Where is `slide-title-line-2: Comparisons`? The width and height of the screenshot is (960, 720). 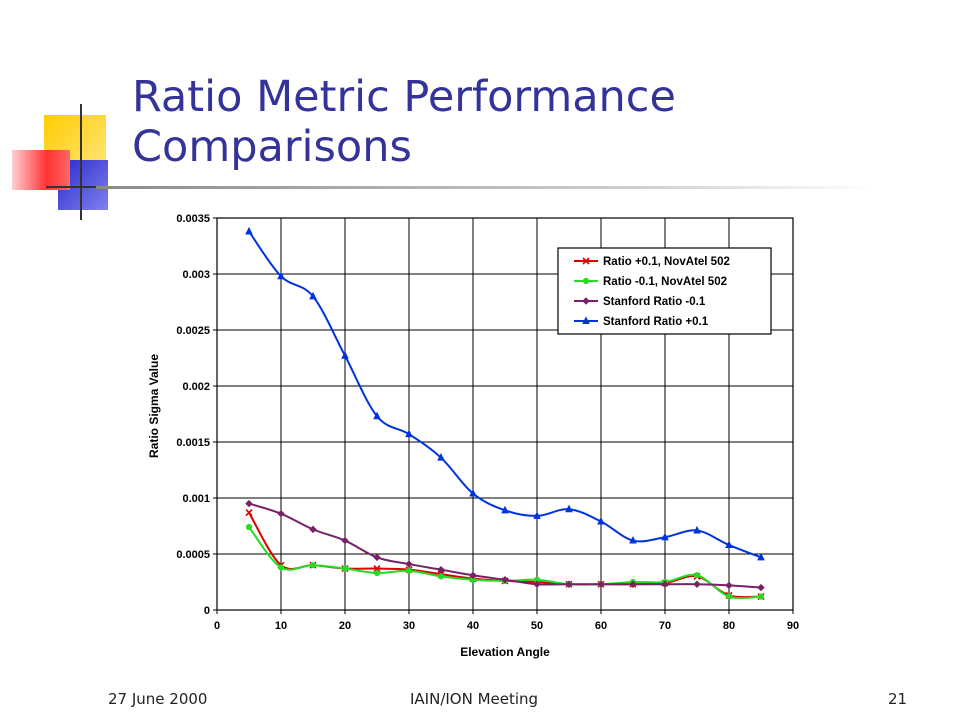
slide-title-line-2: Comparisons is located at coordinates (272, 147).